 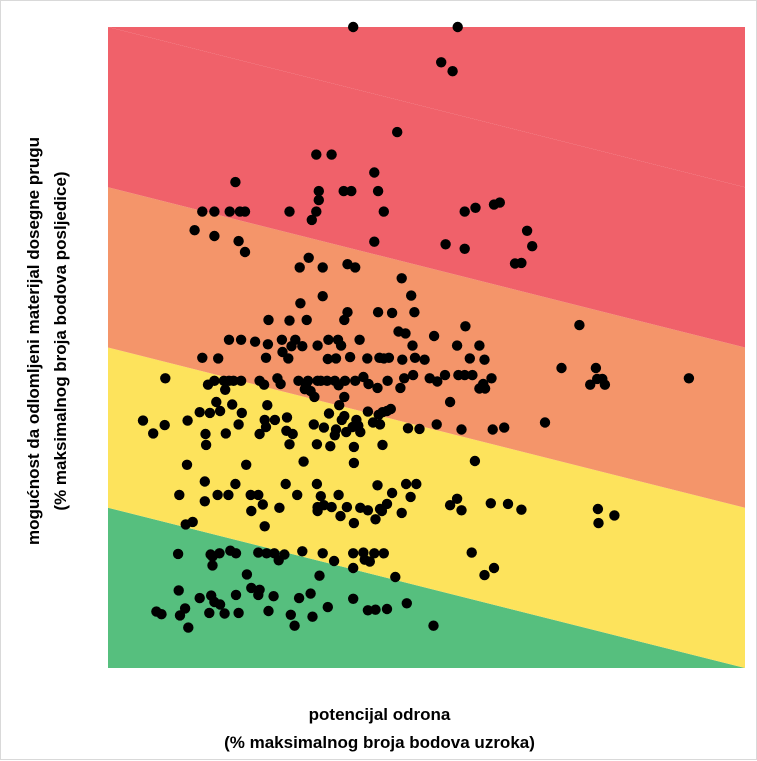 What do you see at coordinates (60, 341) in the screenshot?
I see `y-axis-label-line-2: (% maksimalnog broja bodova posljedice)` at bounding box center [60, 341].